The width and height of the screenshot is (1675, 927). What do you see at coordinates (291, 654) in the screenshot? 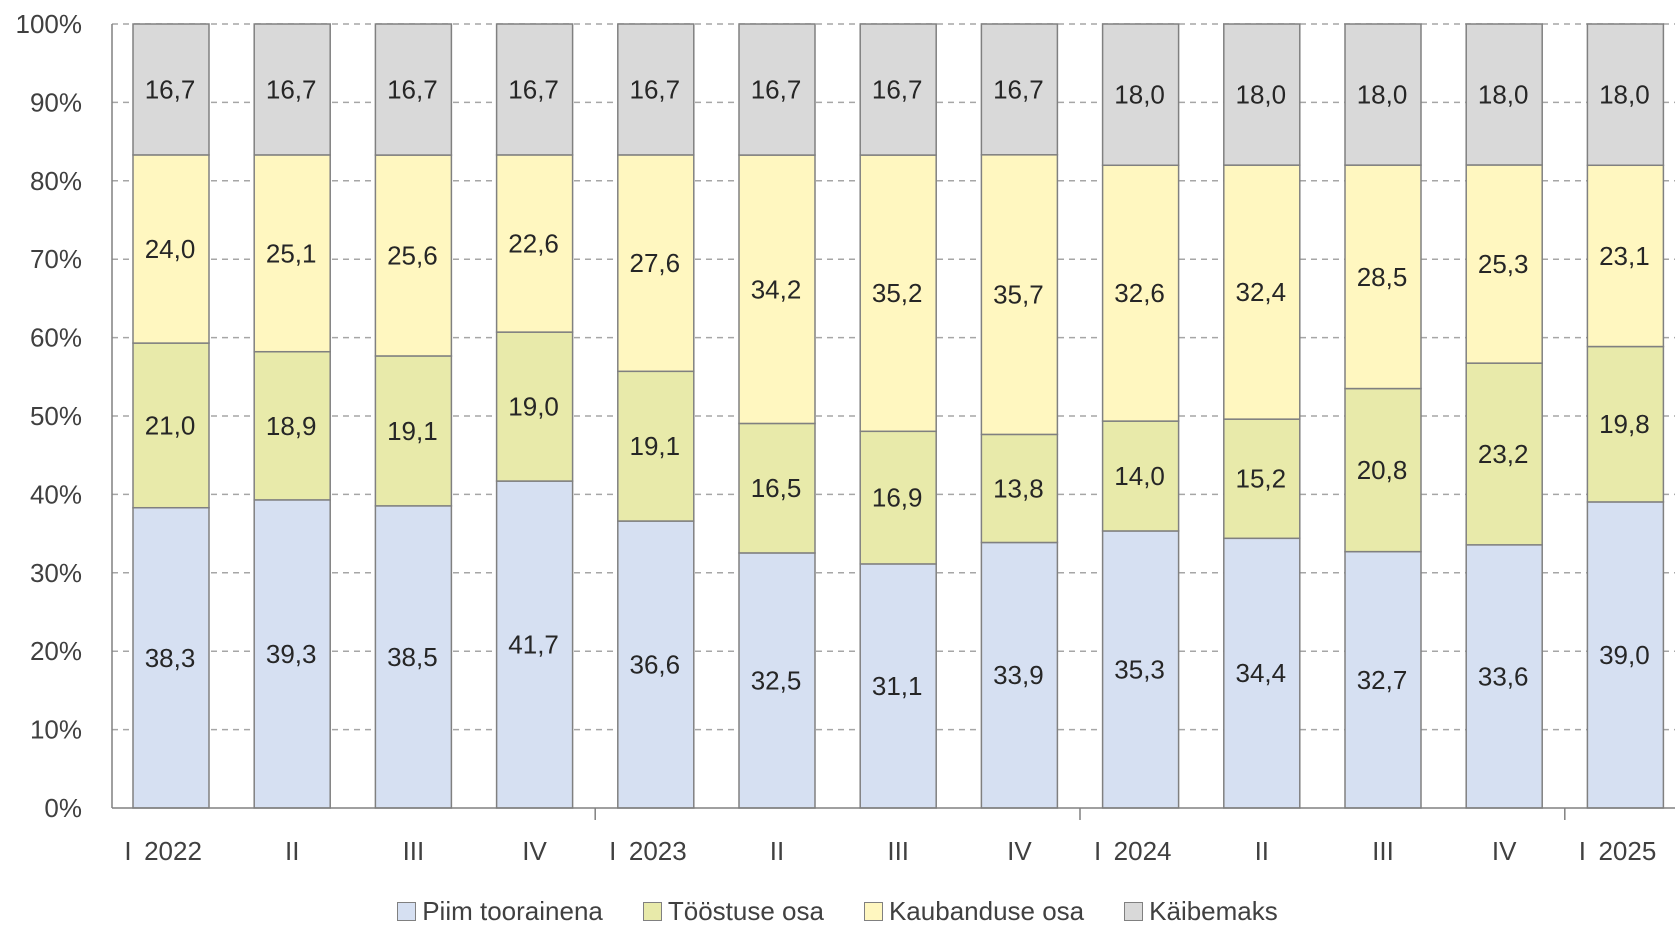
I see `data-label: 39,3` at bounding box center [291, 654].